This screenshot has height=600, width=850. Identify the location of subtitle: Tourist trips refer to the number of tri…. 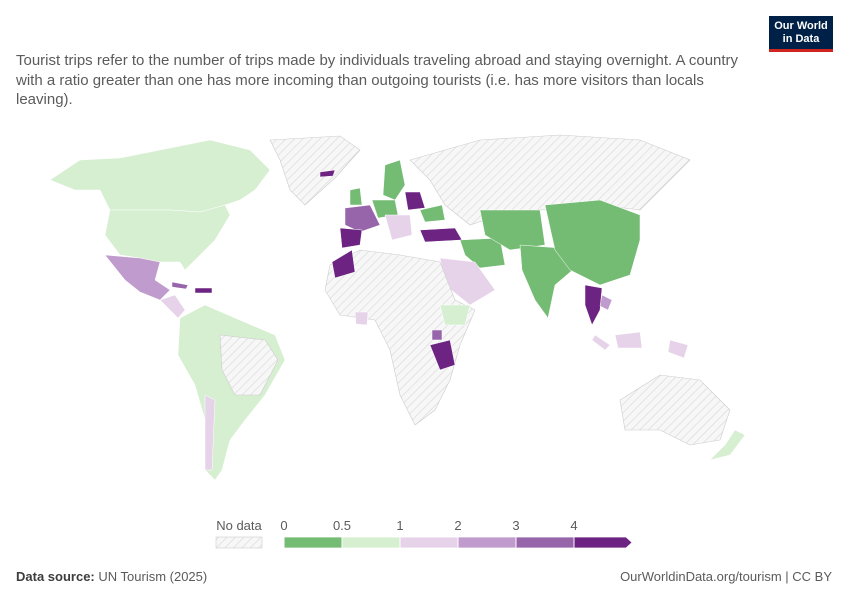
(377, 80).